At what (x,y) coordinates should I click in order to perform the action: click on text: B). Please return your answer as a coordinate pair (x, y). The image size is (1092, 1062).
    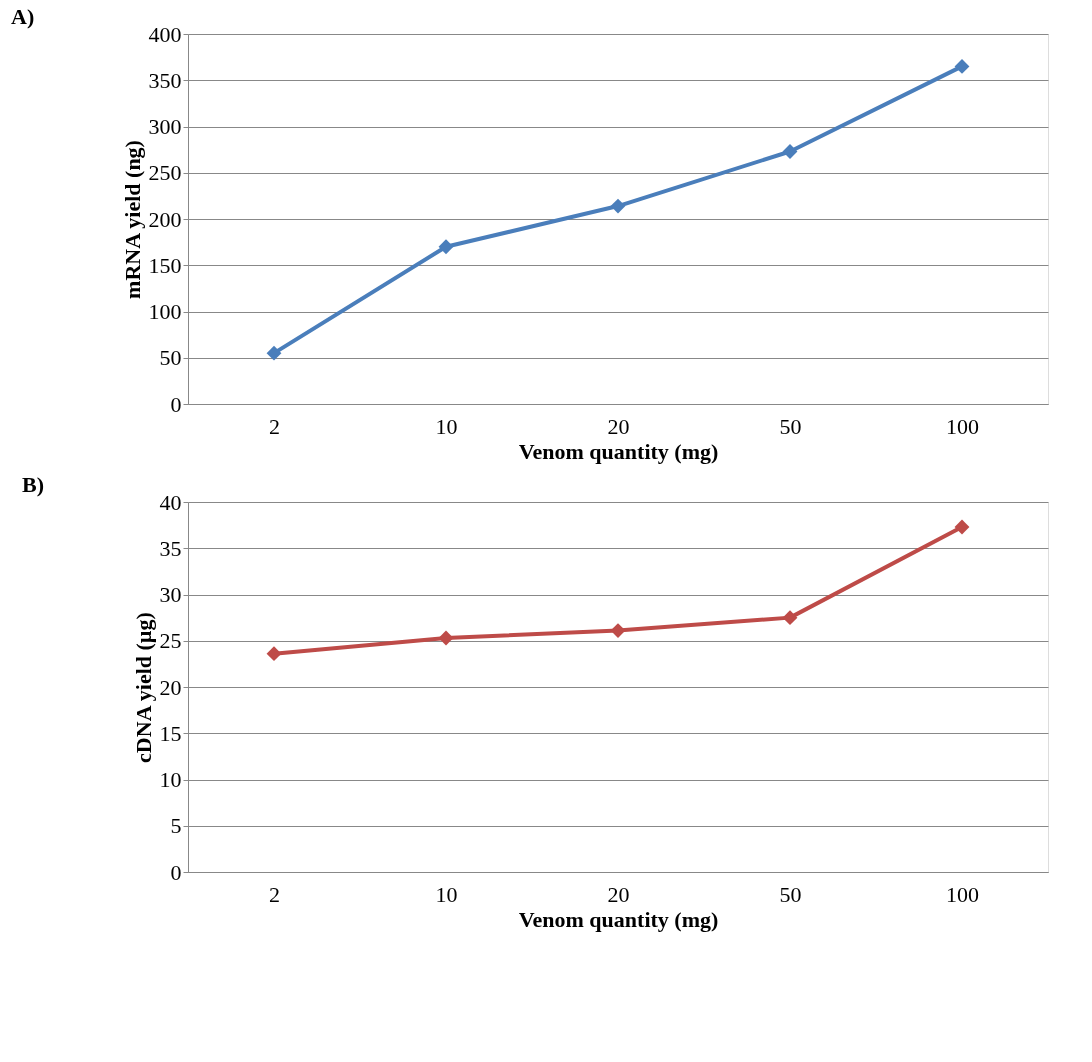
    Looking at the image, I should click on (33, 484).